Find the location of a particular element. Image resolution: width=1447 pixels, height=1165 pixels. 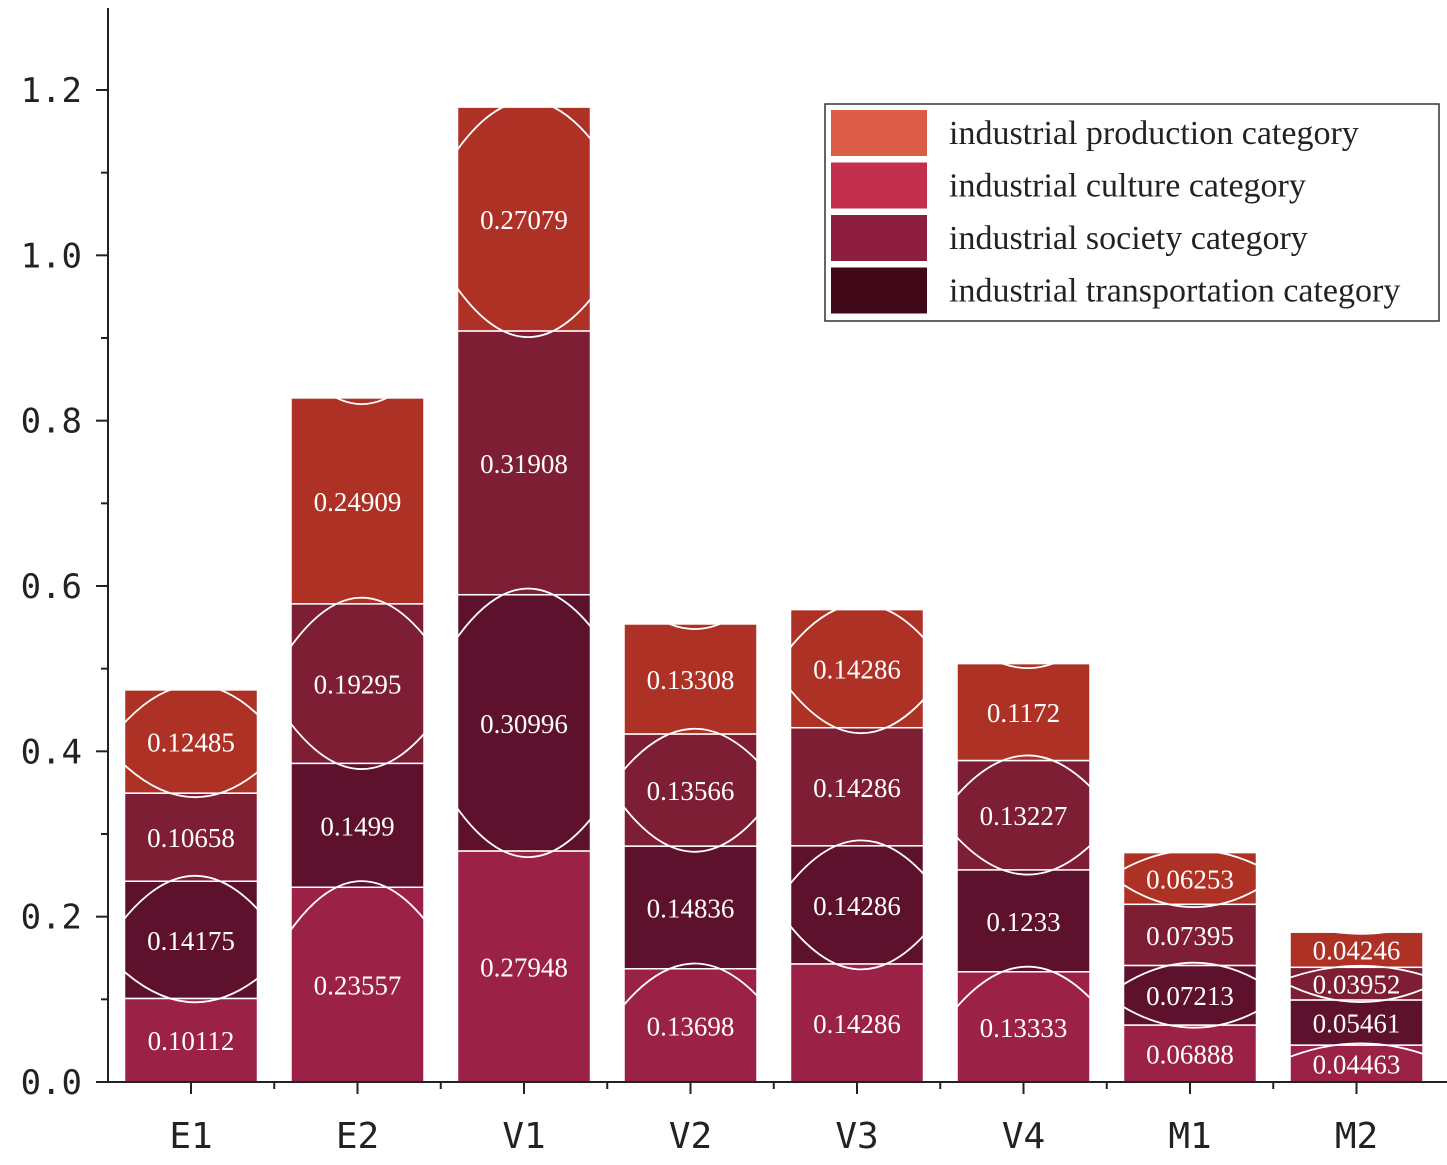

segment-value-label-E2-1: 0.1499 is located at coordinates (357, 826).